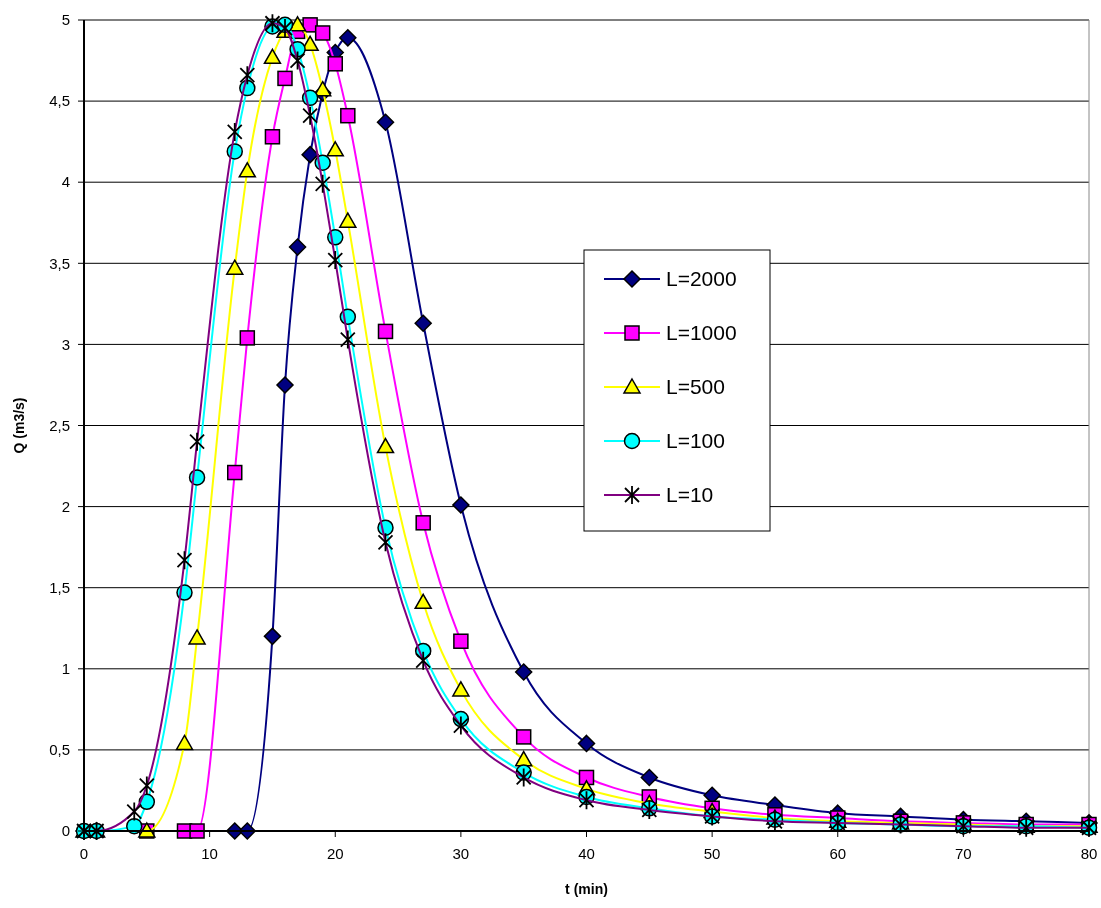 This screenshot has height=908, width=1101. I want to click on y-tick-label: 4,5, so click(59, 101).